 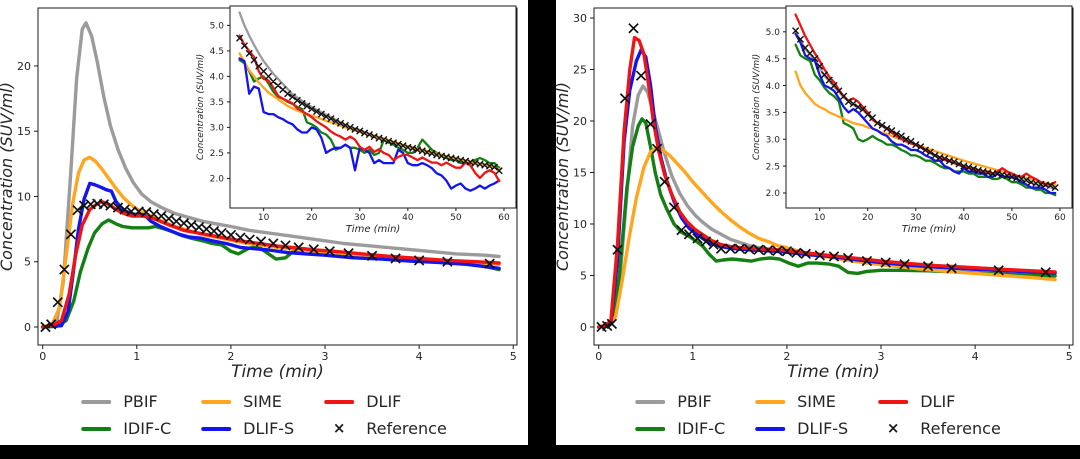 What do you see at coordinates (271, 264) in the screenshot?
I see `left-main-series-dlif` at bounding box center [271, 264].